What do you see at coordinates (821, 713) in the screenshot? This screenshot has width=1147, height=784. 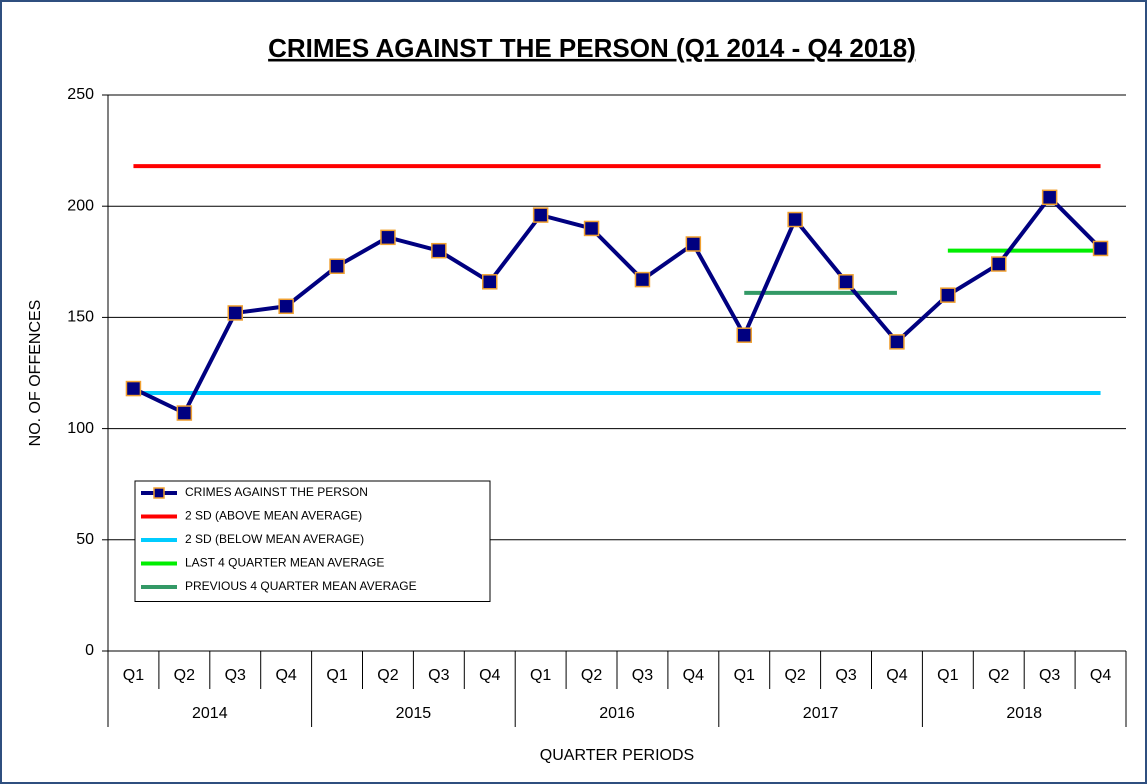 I see `year-label: 2017` at bounding box center [821, 713].